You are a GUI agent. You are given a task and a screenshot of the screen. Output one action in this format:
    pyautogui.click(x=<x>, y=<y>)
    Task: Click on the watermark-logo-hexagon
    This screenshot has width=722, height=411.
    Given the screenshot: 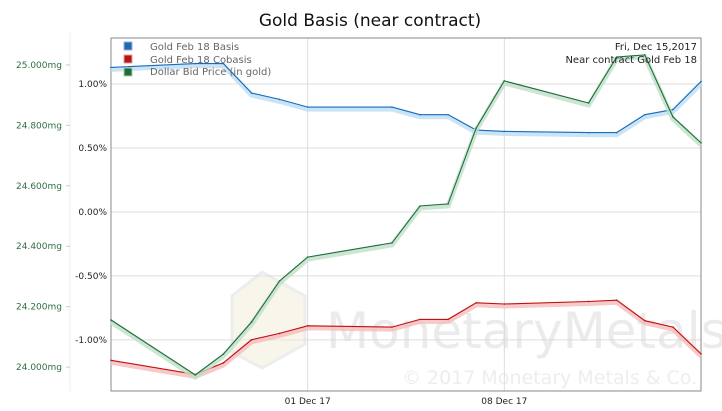 What is the action you would take?
    pyautogui.click(x=268, y=320)
    